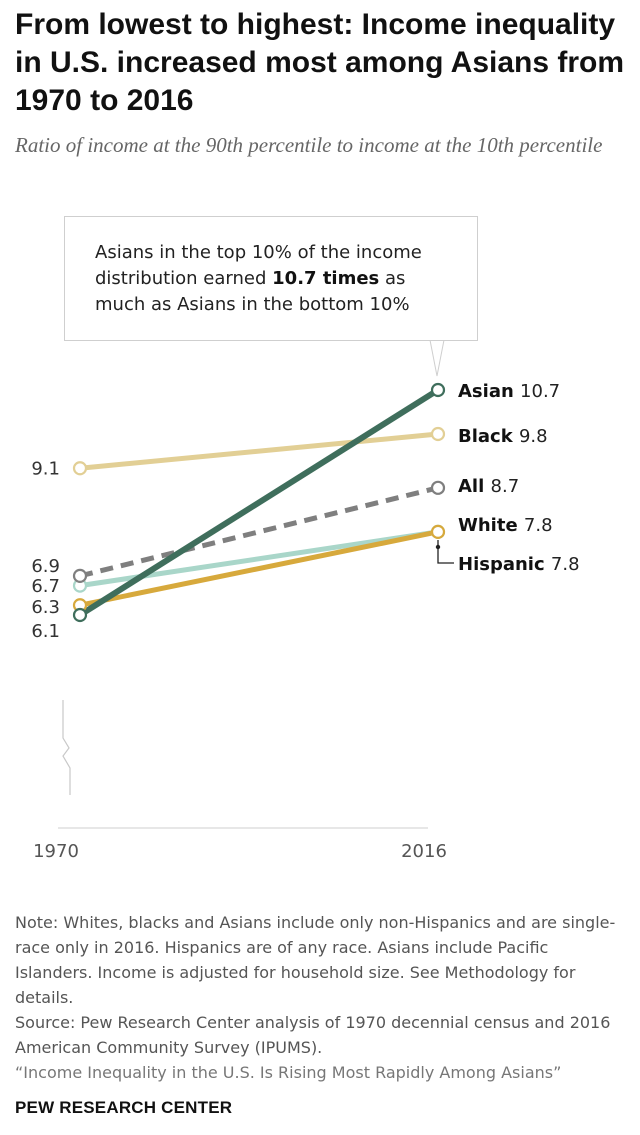 This screenshot has width=640, height=1135. What do you see at coordinates (504, 564) in the screenshot?
I see `series-name-hispanic: Hispanic` at bounding box center [504, 564].